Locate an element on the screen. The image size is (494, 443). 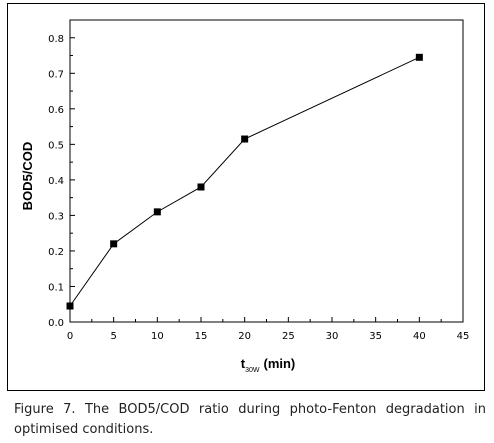
x-tick-label: 40 is located at coordinates (419, 336).